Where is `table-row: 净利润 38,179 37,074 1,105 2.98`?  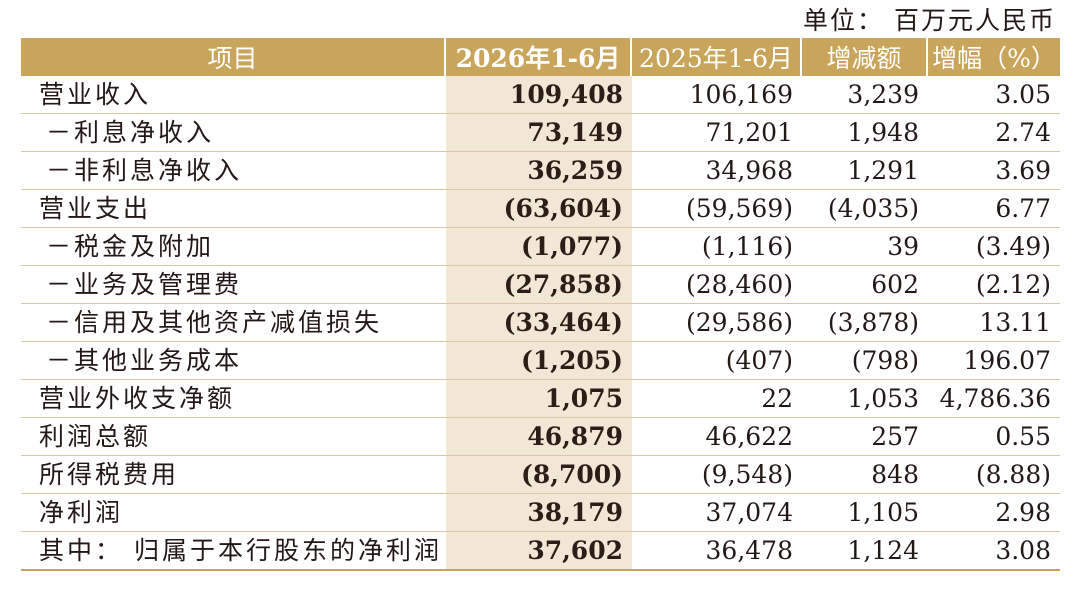 table-row: 净利润 38,179 37,074 1,105 2.98 is located at coordinates (540, 513).